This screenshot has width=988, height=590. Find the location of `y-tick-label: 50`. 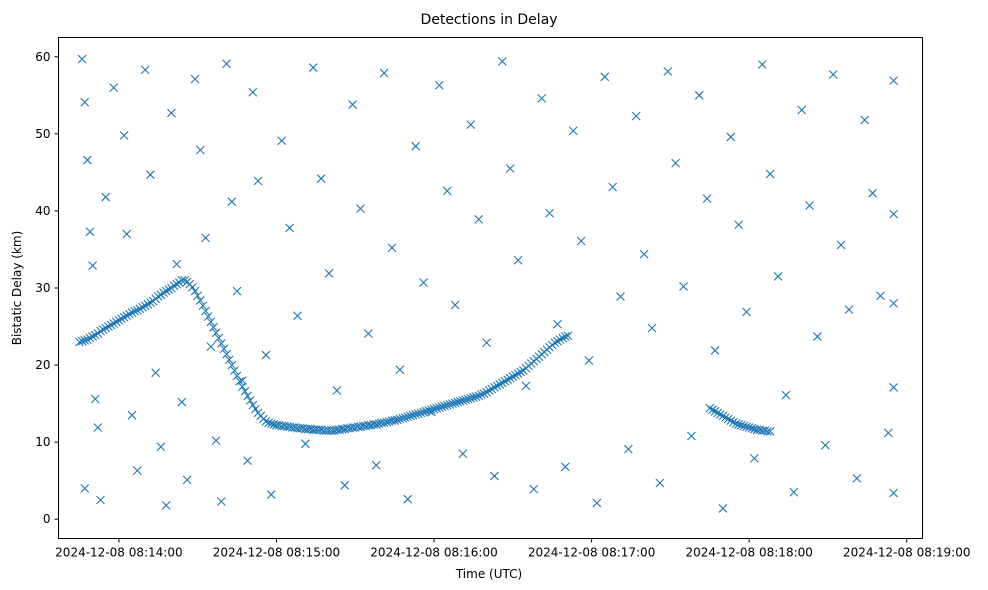

y-tick-label: 50 is located at coordinates (42, 134).